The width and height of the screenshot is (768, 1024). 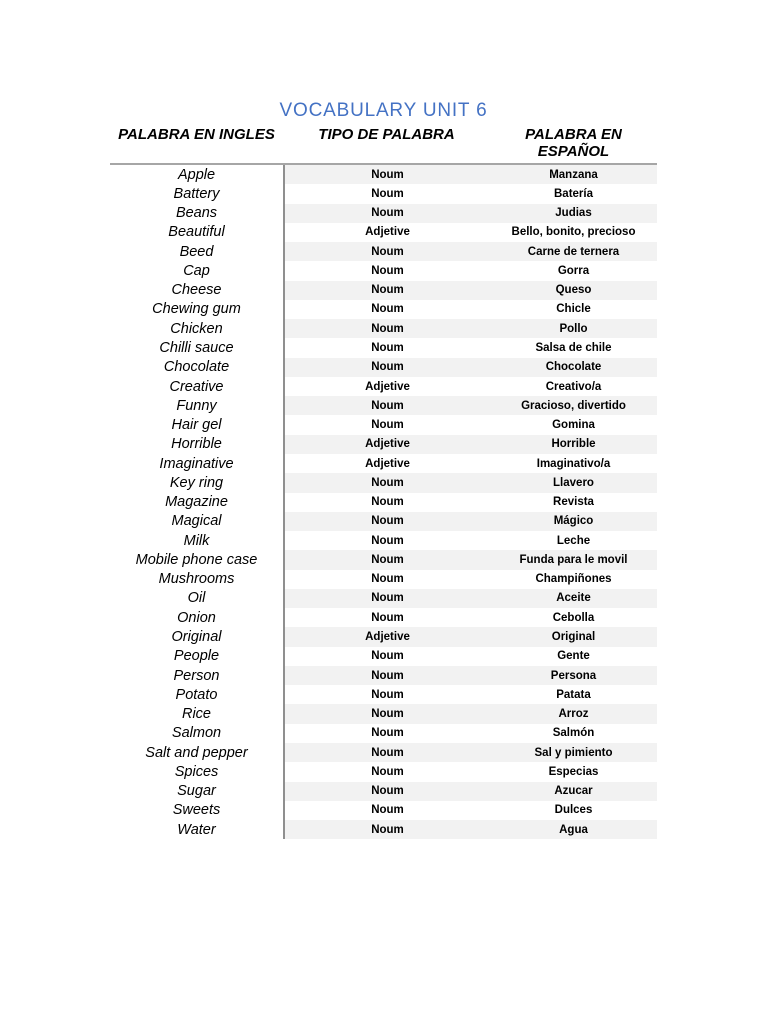 I want to click on table-row: Magical Noum Mágico, so click(x=383, y=521).